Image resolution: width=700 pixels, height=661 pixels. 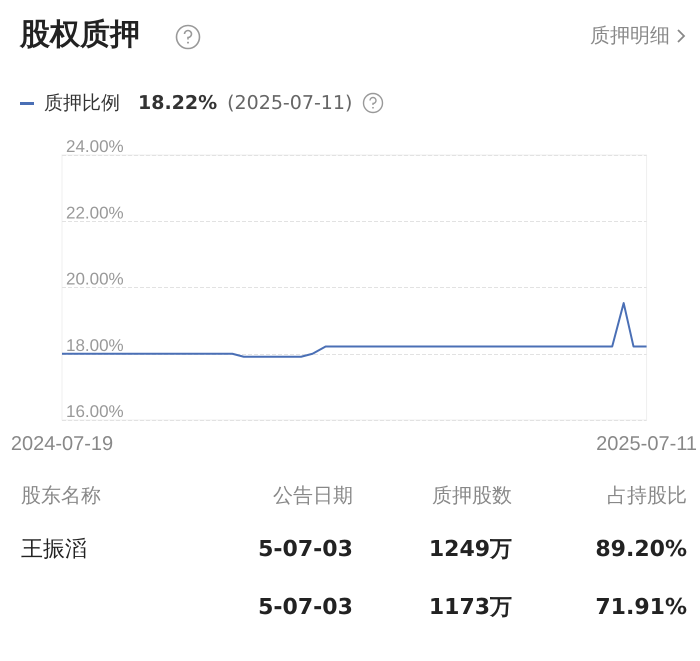 What do you see at coordinates (82, 103) in the screenshot?
I see `legend-label: 质押比例` at bounding box center [82, 103].